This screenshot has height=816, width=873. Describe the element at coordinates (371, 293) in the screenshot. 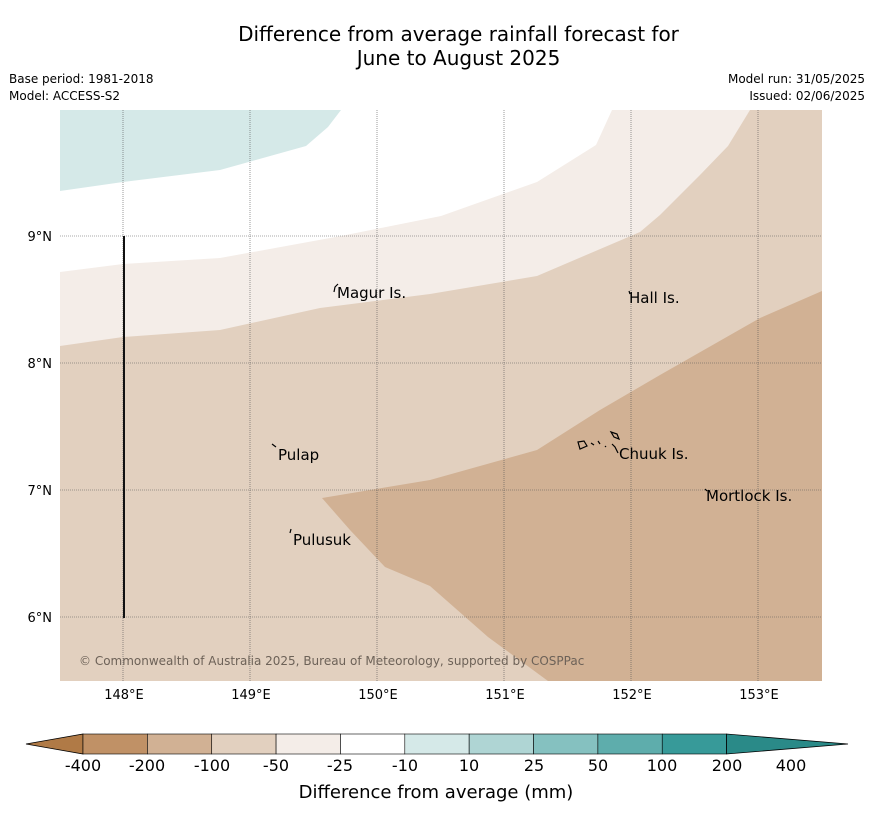

I see `place-label: Magur Is.` at that location.